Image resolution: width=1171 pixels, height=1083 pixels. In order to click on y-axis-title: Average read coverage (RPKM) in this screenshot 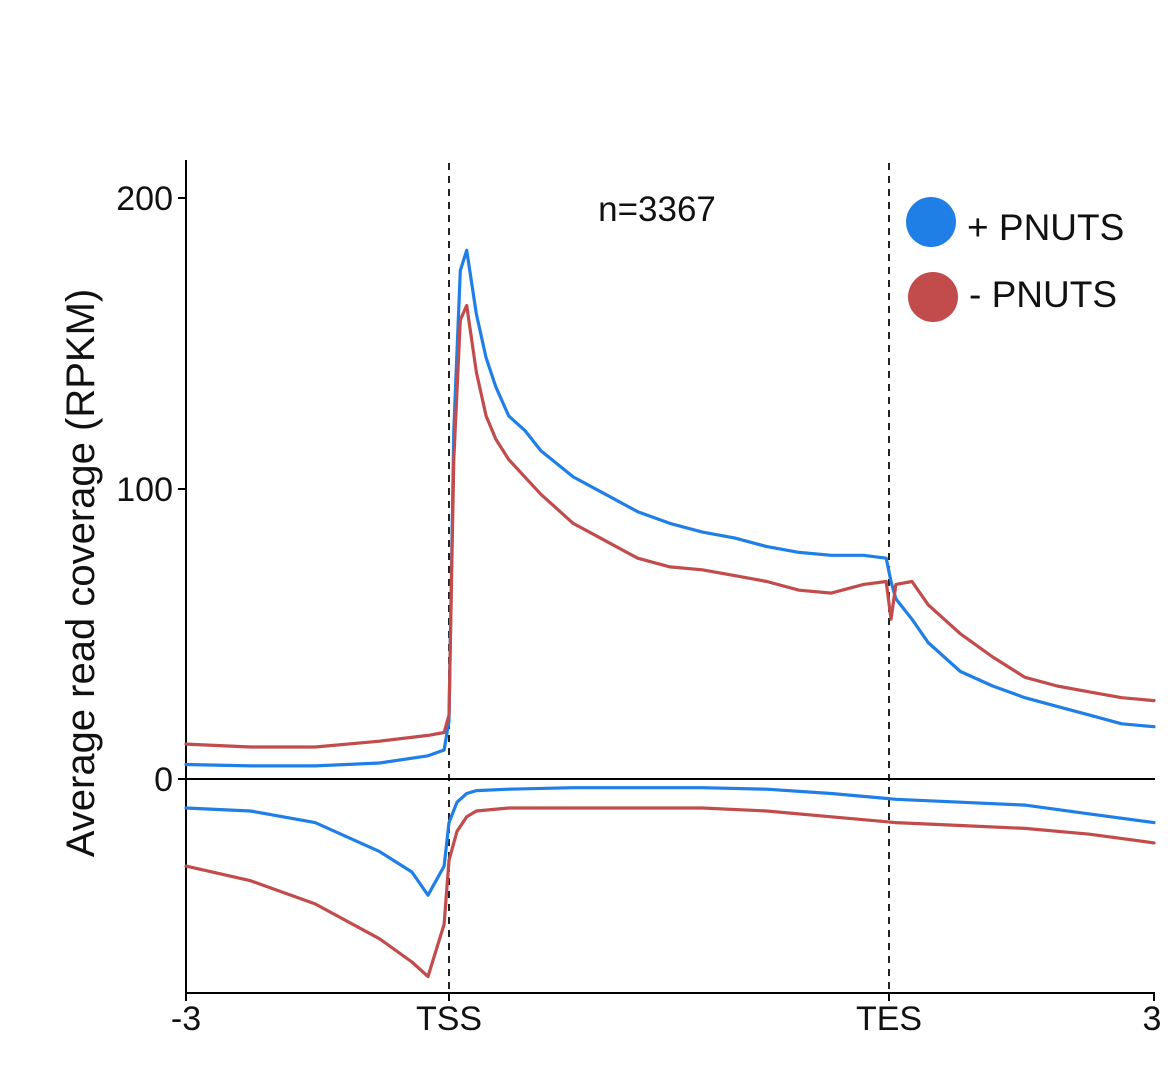, I will do `click(81, 573)`.